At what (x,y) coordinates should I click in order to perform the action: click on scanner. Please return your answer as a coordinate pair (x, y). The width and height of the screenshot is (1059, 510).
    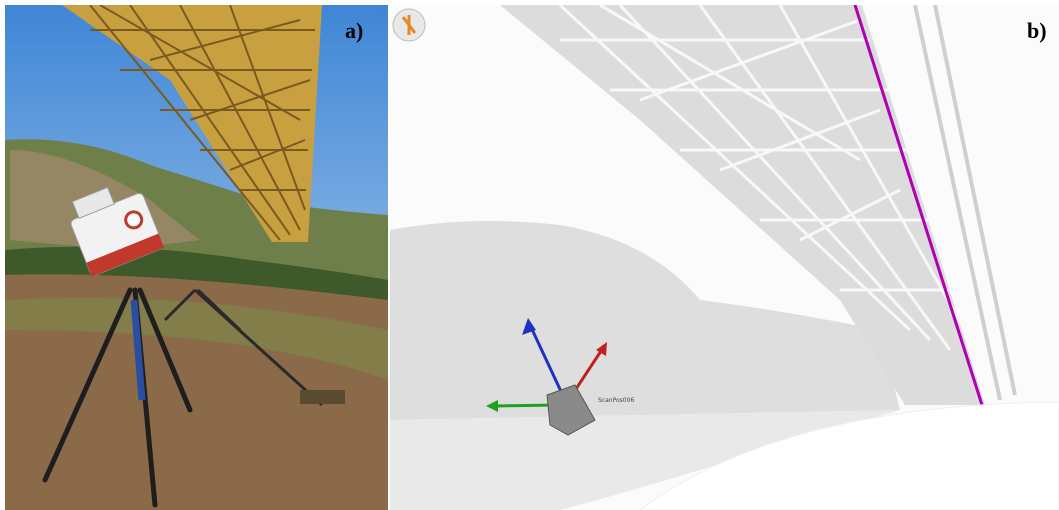
    Looking at the image, I should click on (117, 231).